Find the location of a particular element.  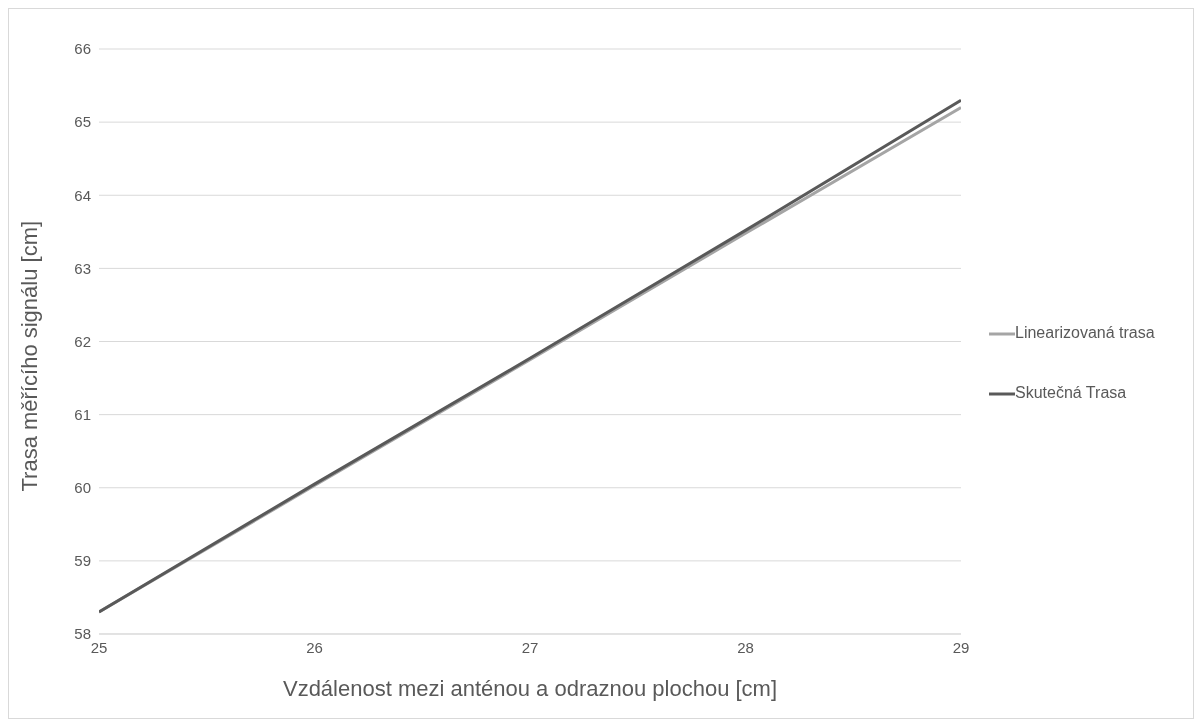

x-tick-label: 29 is located at coordinates (961, 647).